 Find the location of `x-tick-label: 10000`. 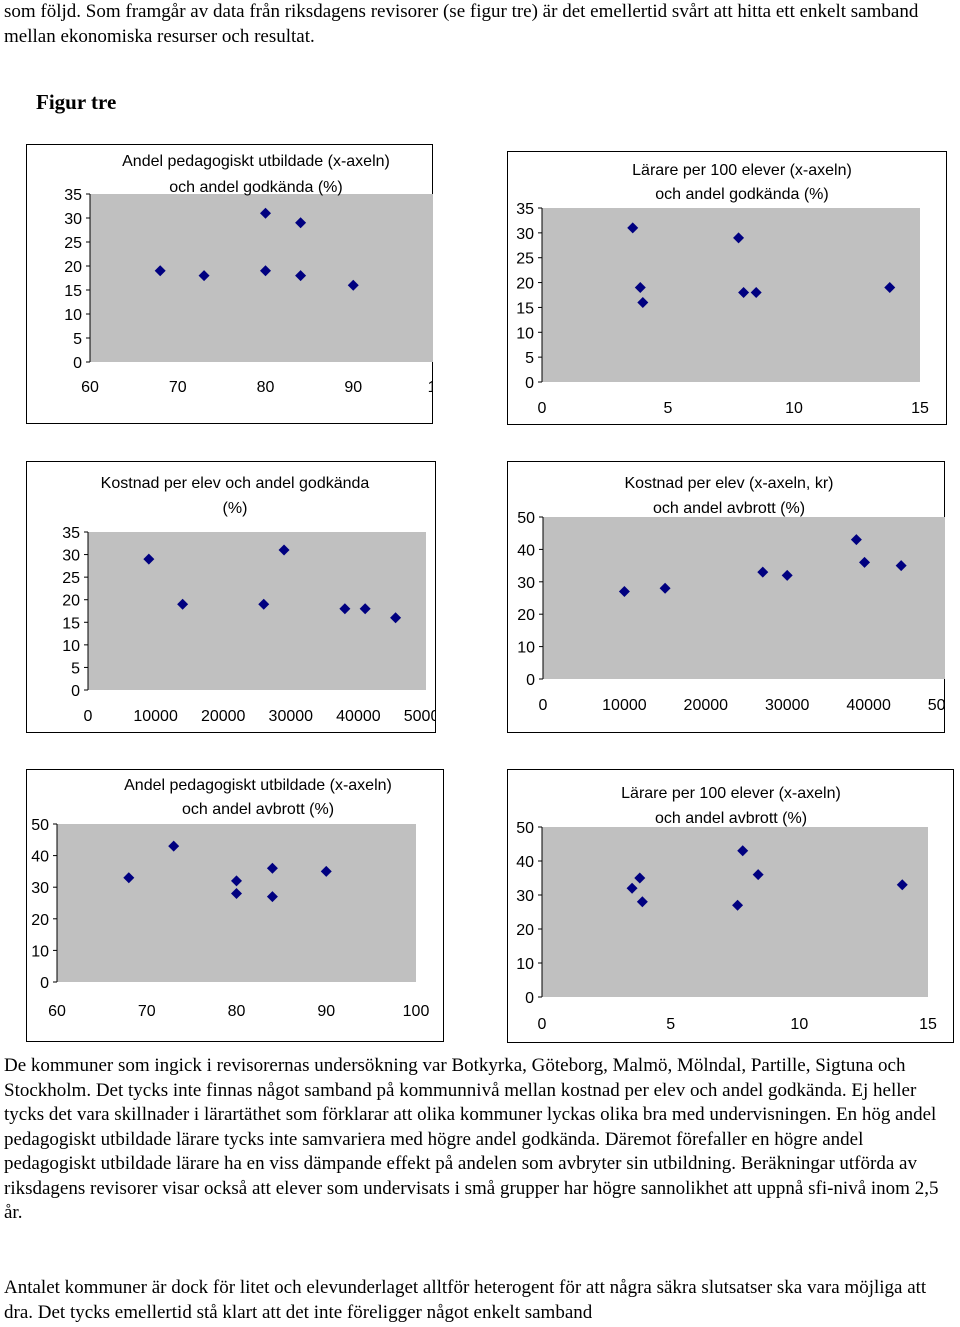

x-tick-label: 10000 is located at coordinates (624, 705).